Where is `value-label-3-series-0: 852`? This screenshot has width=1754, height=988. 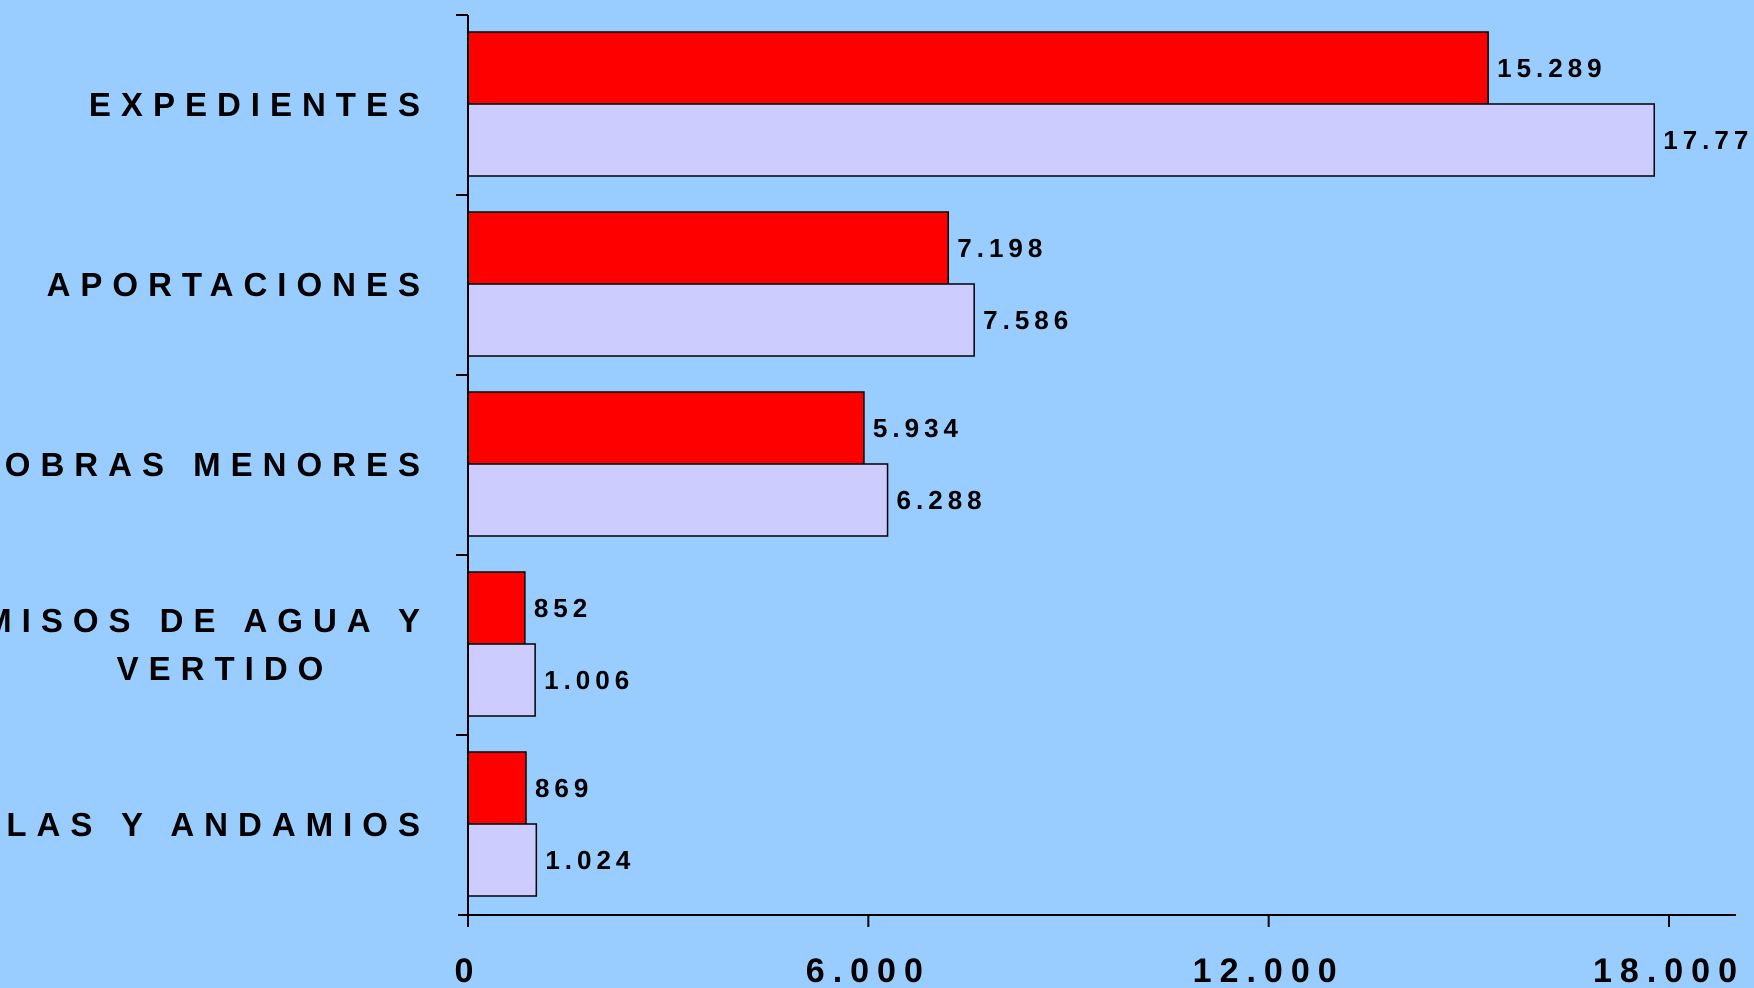 value-label-3-series-0: 852 is located at coordinates (563, 608).